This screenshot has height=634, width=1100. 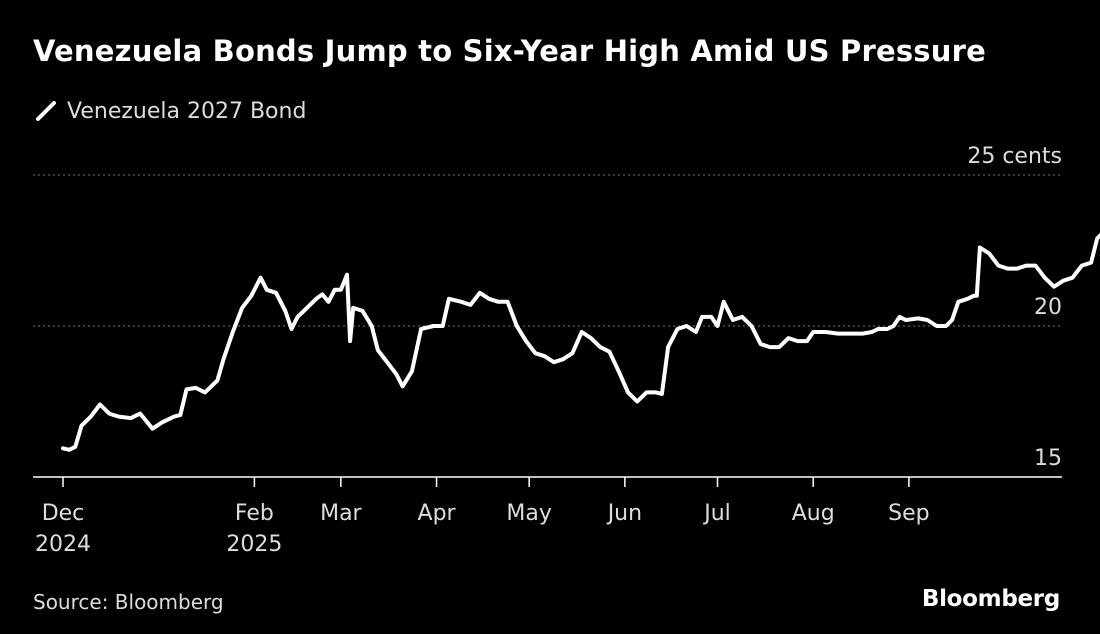 I want to click on x-tick-label: Feb, so click(x=254, y=513).